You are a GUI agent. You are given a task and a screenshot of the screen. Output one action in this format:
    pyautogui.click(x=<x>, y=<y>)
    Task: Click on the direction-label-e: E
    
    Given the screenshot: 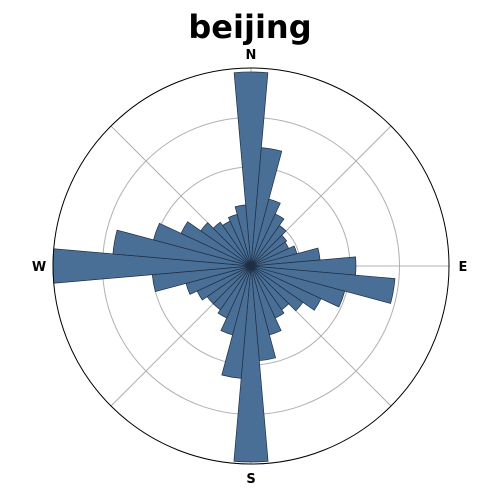 What is the action you would take?
    pyautogui.click(x=463, y=267)
    